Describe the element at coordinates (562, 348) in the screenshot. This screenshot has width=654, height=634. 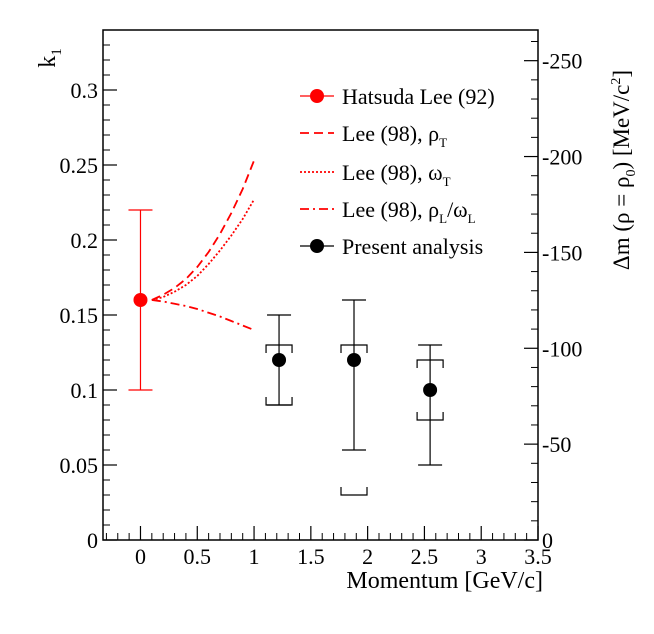
I see `y2-tick-label: -100` at that location.